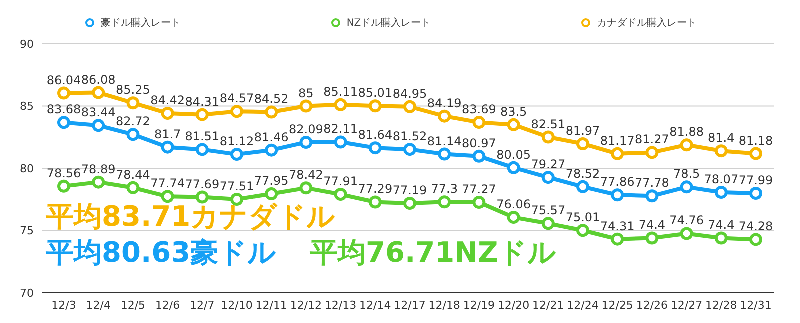  I want to click on data-label: 81.18, so click(756, 141).